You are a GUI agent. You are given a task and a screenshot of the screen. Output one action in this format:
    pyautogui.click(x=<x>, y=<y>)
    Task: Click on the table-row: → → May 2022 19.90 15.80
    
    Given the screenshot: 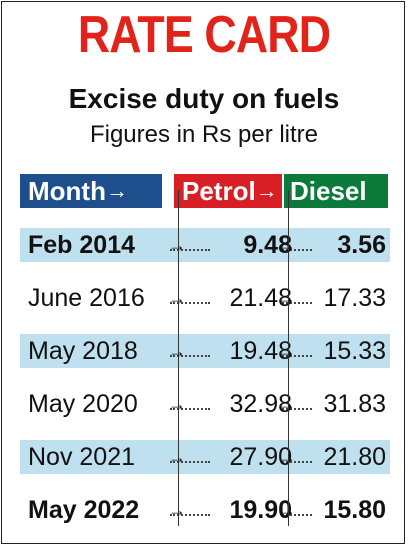 What is the action you would take?
    pyautogui.click(x=205, y=510)
    